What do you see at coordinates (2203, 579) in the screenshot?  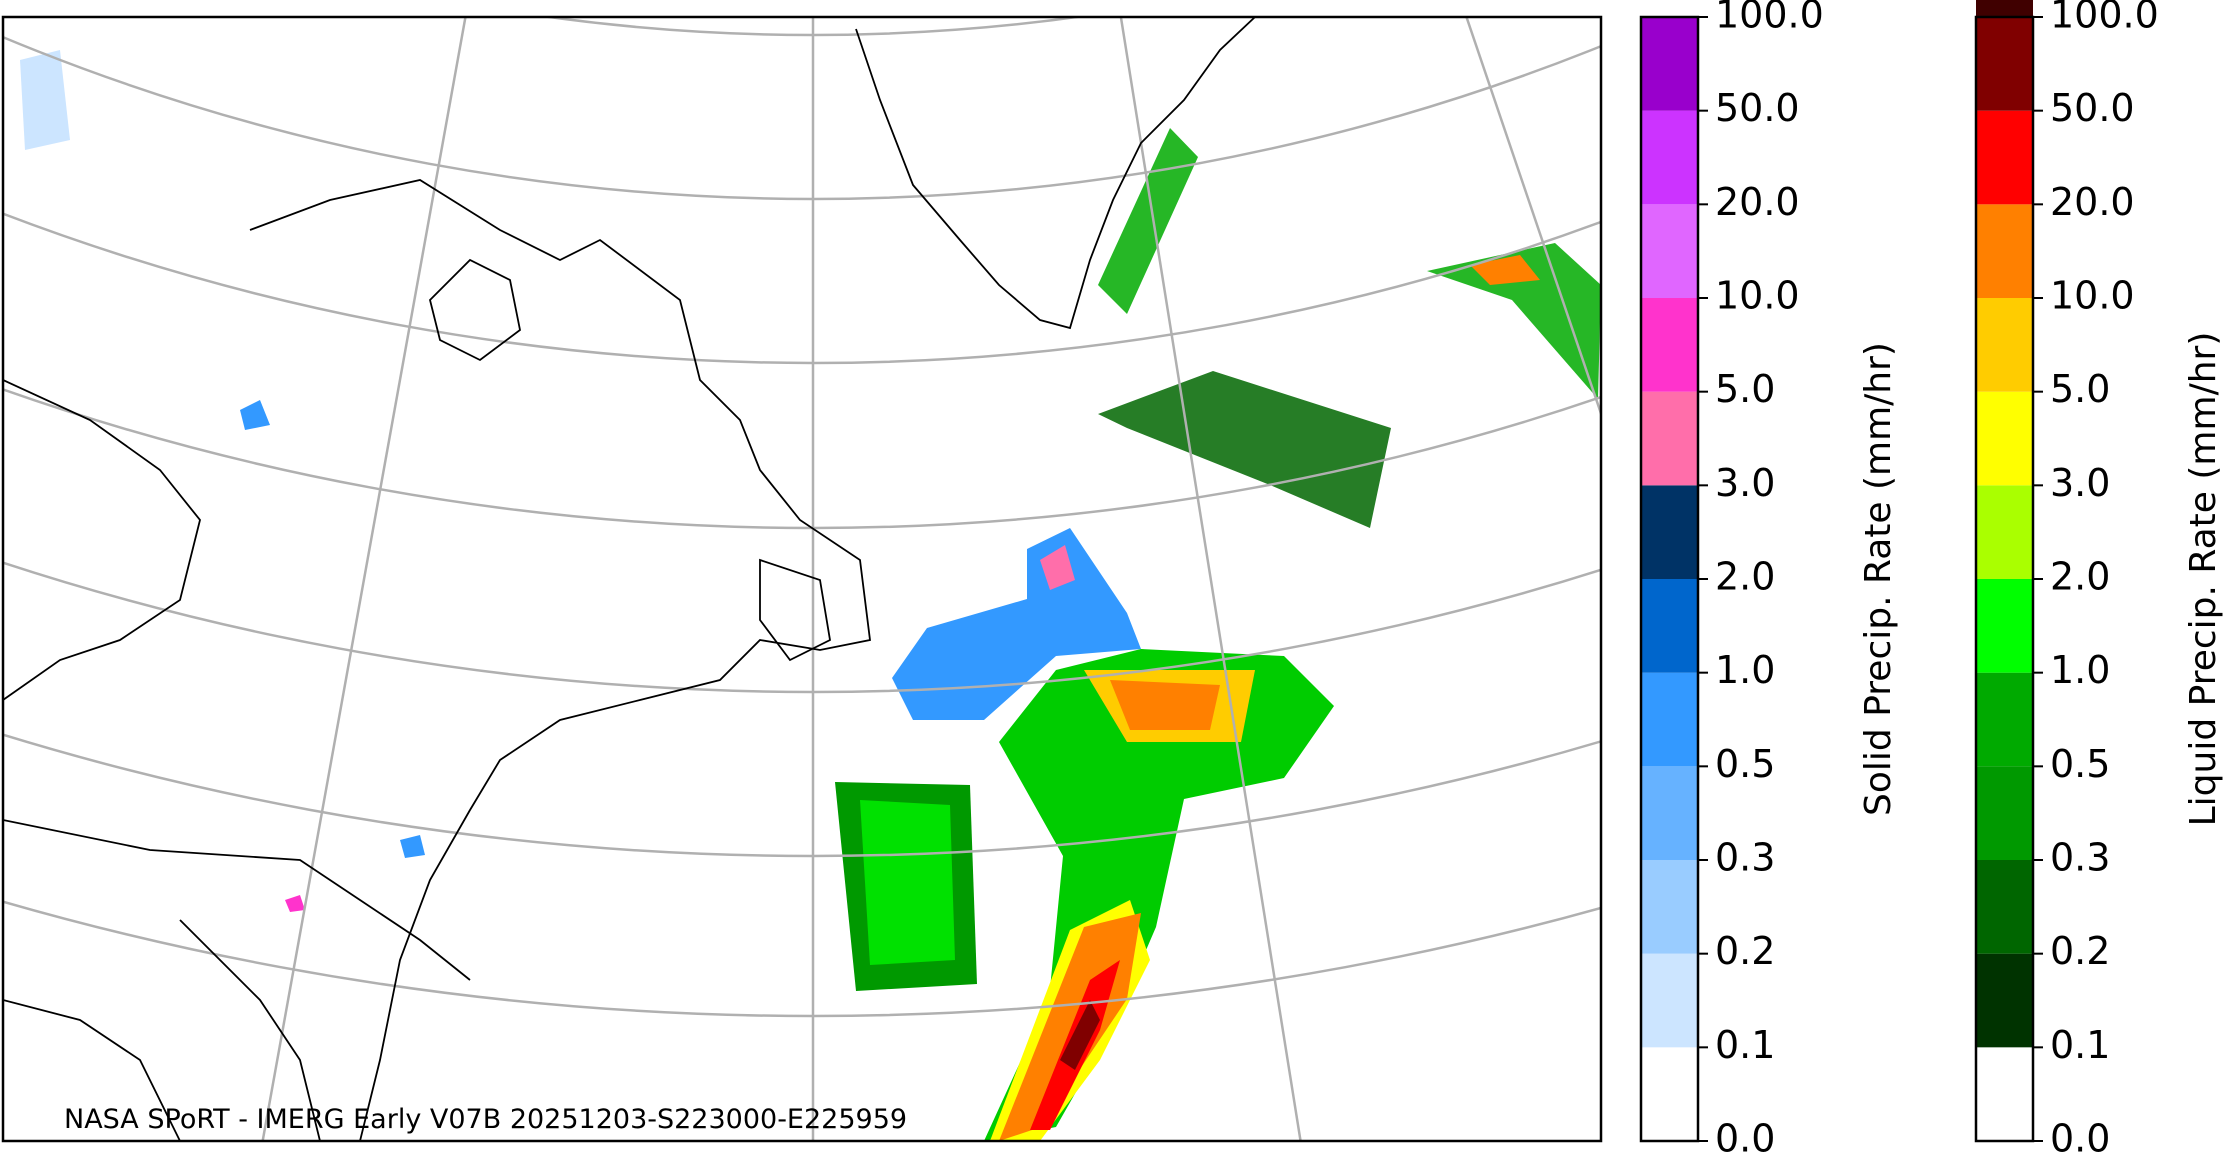 I see `colorbar-label: Liquid Precip. Rate (mm/hr)` at bounding box center [2203, 579].